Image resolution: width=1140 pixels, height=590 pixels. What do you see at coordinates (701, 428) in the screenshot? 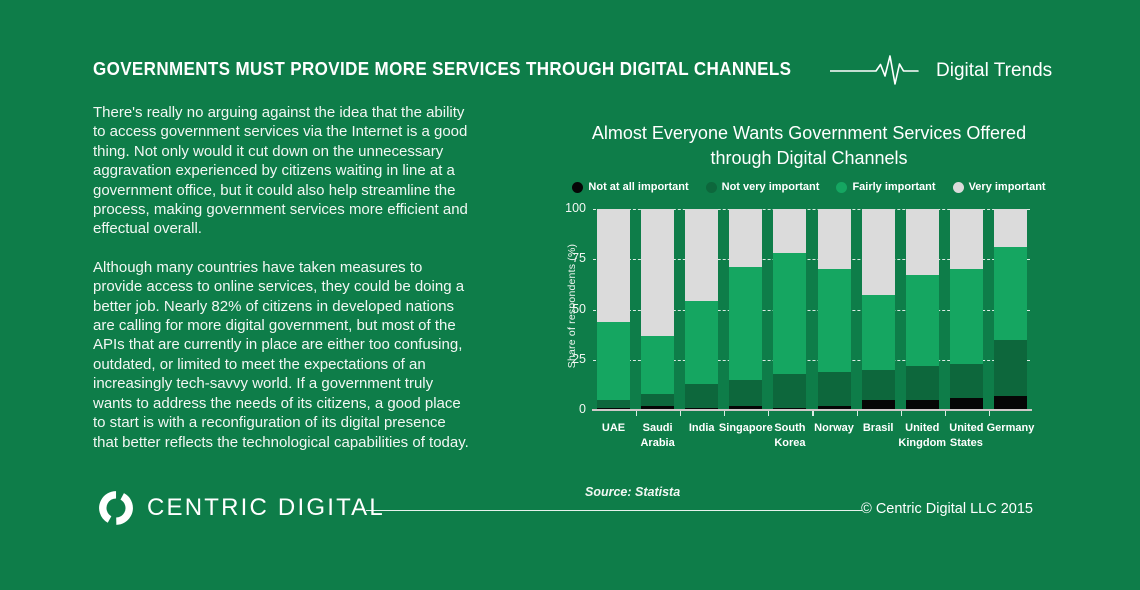
I see `x-axis-label: India` at bounding box center [701, 428].